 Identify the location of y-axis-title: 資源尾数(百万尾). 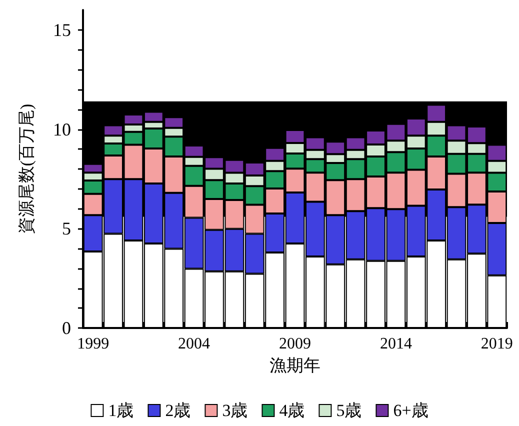
(26, 169).